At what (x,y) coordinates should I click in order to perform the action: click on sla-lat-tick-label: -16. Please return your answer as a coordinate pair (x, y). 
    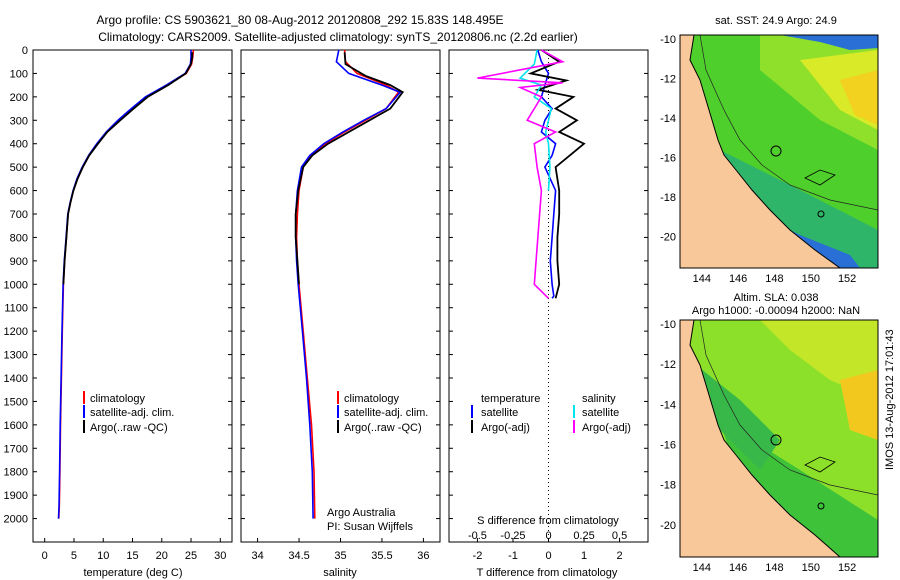
    Looking at the image, I should click on (668, 446).